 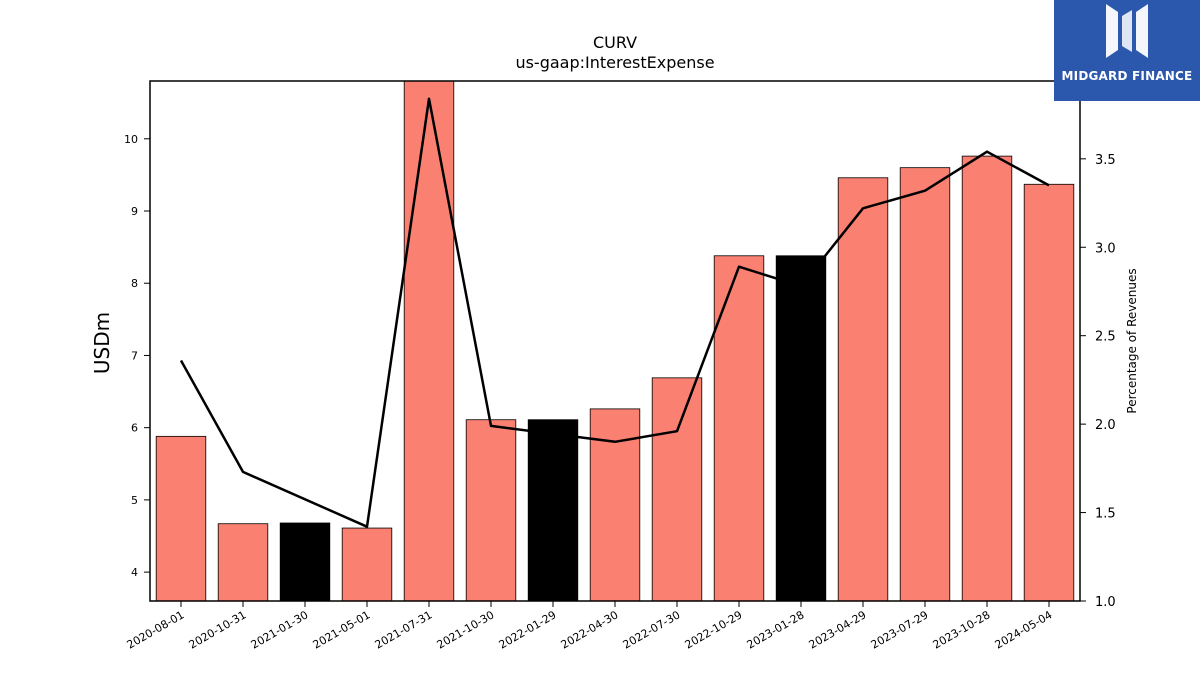 What do you see at coordinates (466, 629) in the screenshot?
I see `x-tick-label: 2021-10-30` at bounding box center [466, 629].